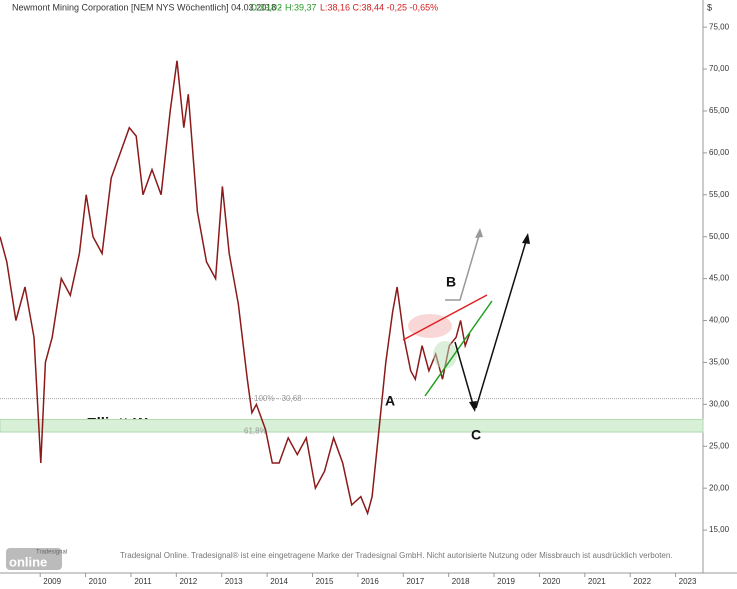 The image size is (737, 589). Describe the element at coordinates (51, 553) in the screenshot. I see `logo-text: Tradesignal` at that location.